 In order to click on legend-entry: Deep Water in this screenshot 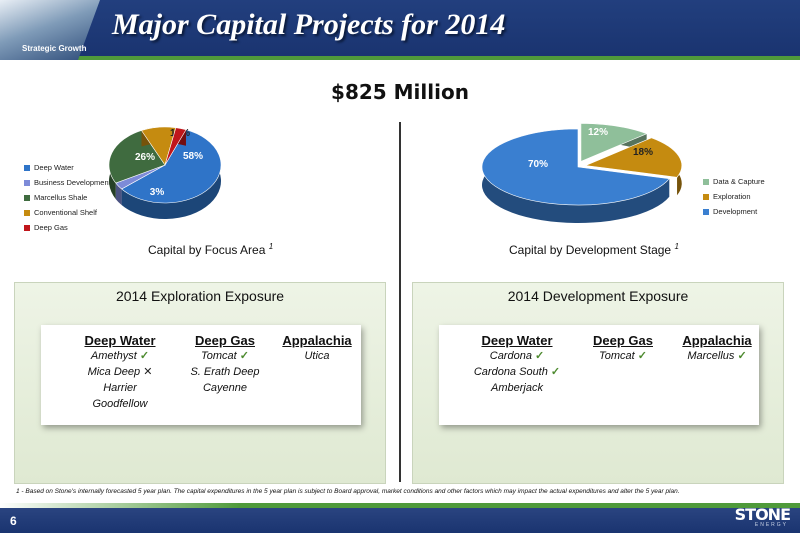, I will do `click(67, 167)`.